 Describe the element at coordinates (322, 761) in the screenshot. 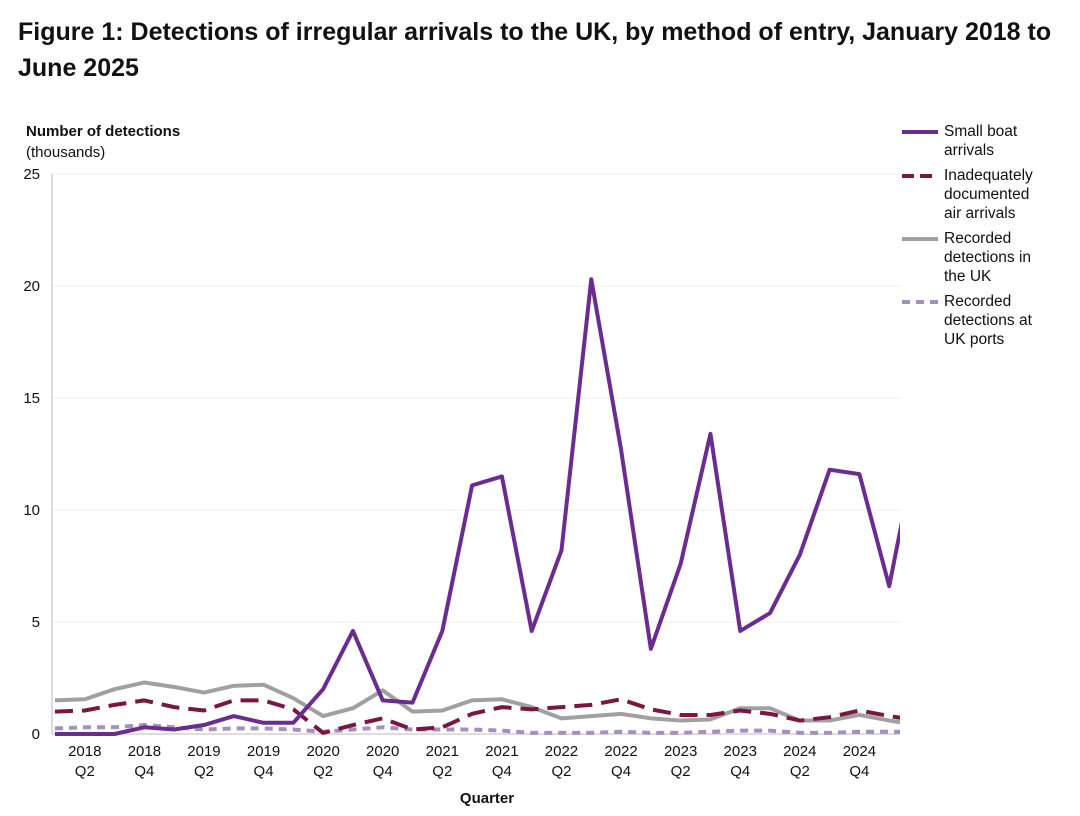

I see `x-tick-label: 2020 Q2` at that location.